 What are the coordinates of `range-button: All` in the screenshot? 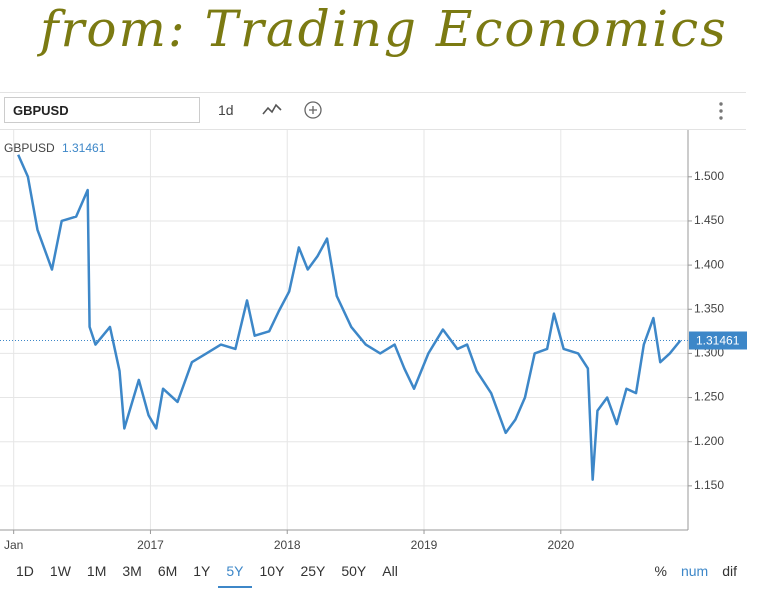 It's located at (390, 571).